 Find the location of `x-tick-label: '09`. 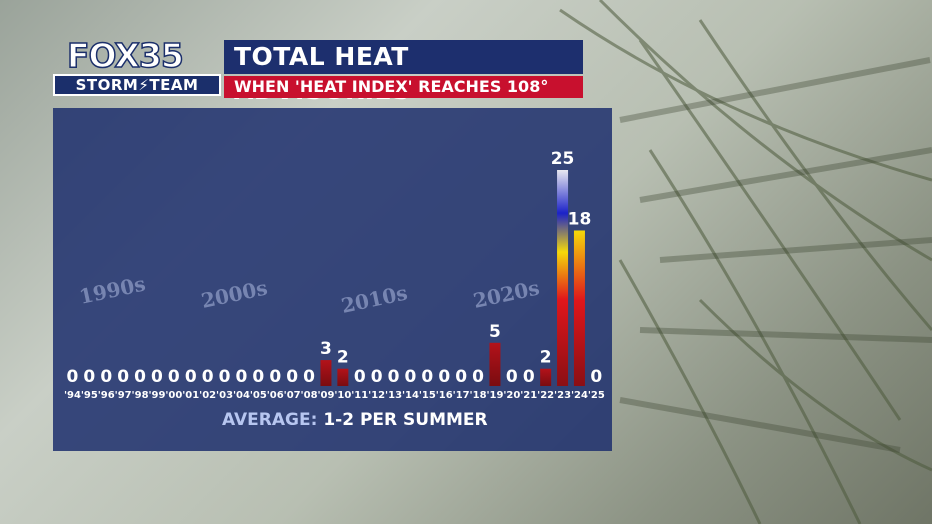

x-tick-label: '09 is located at coordinates (325, 395).